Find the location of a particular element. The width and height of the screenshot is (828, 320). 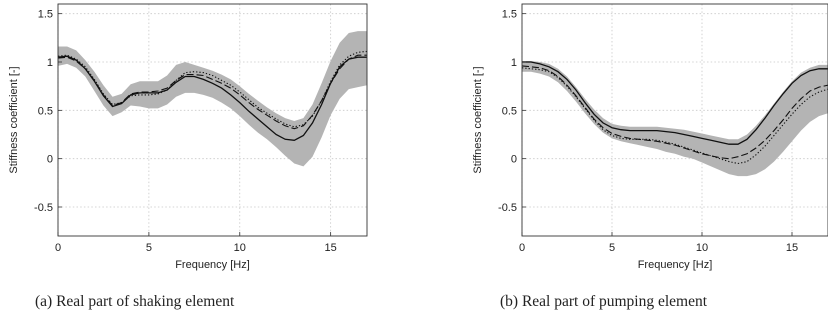

figure-caption: (a) Real part of shaking element is located at coordinates (135, 301).